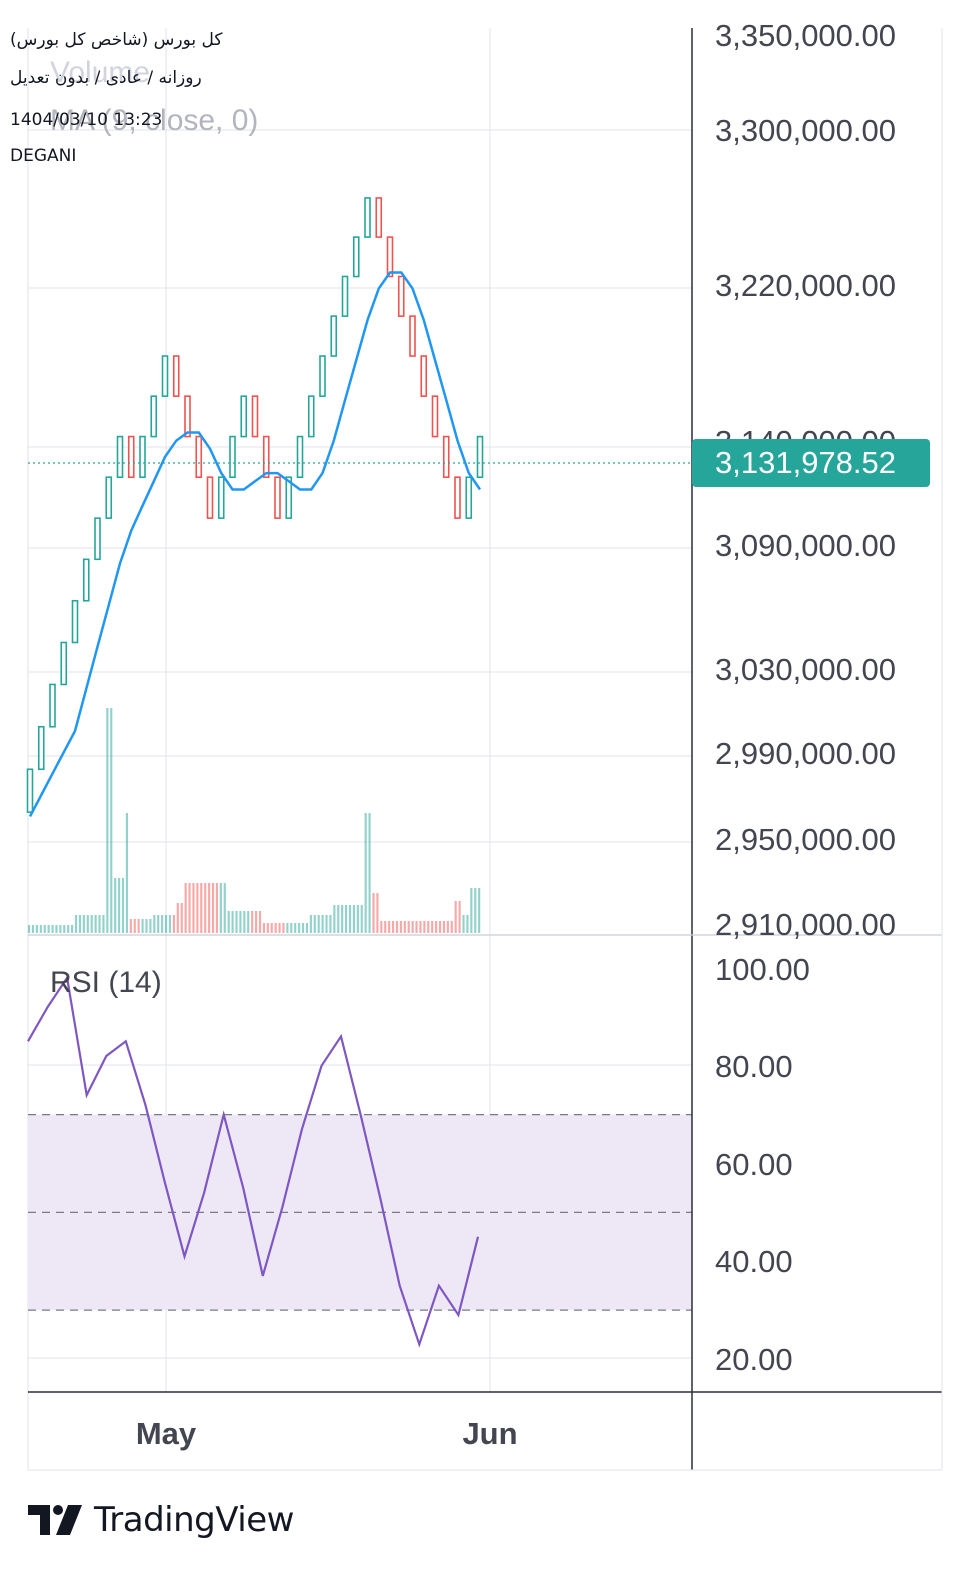  I want to click on last-price-label: 3,131,978.52, so click(805, 462).